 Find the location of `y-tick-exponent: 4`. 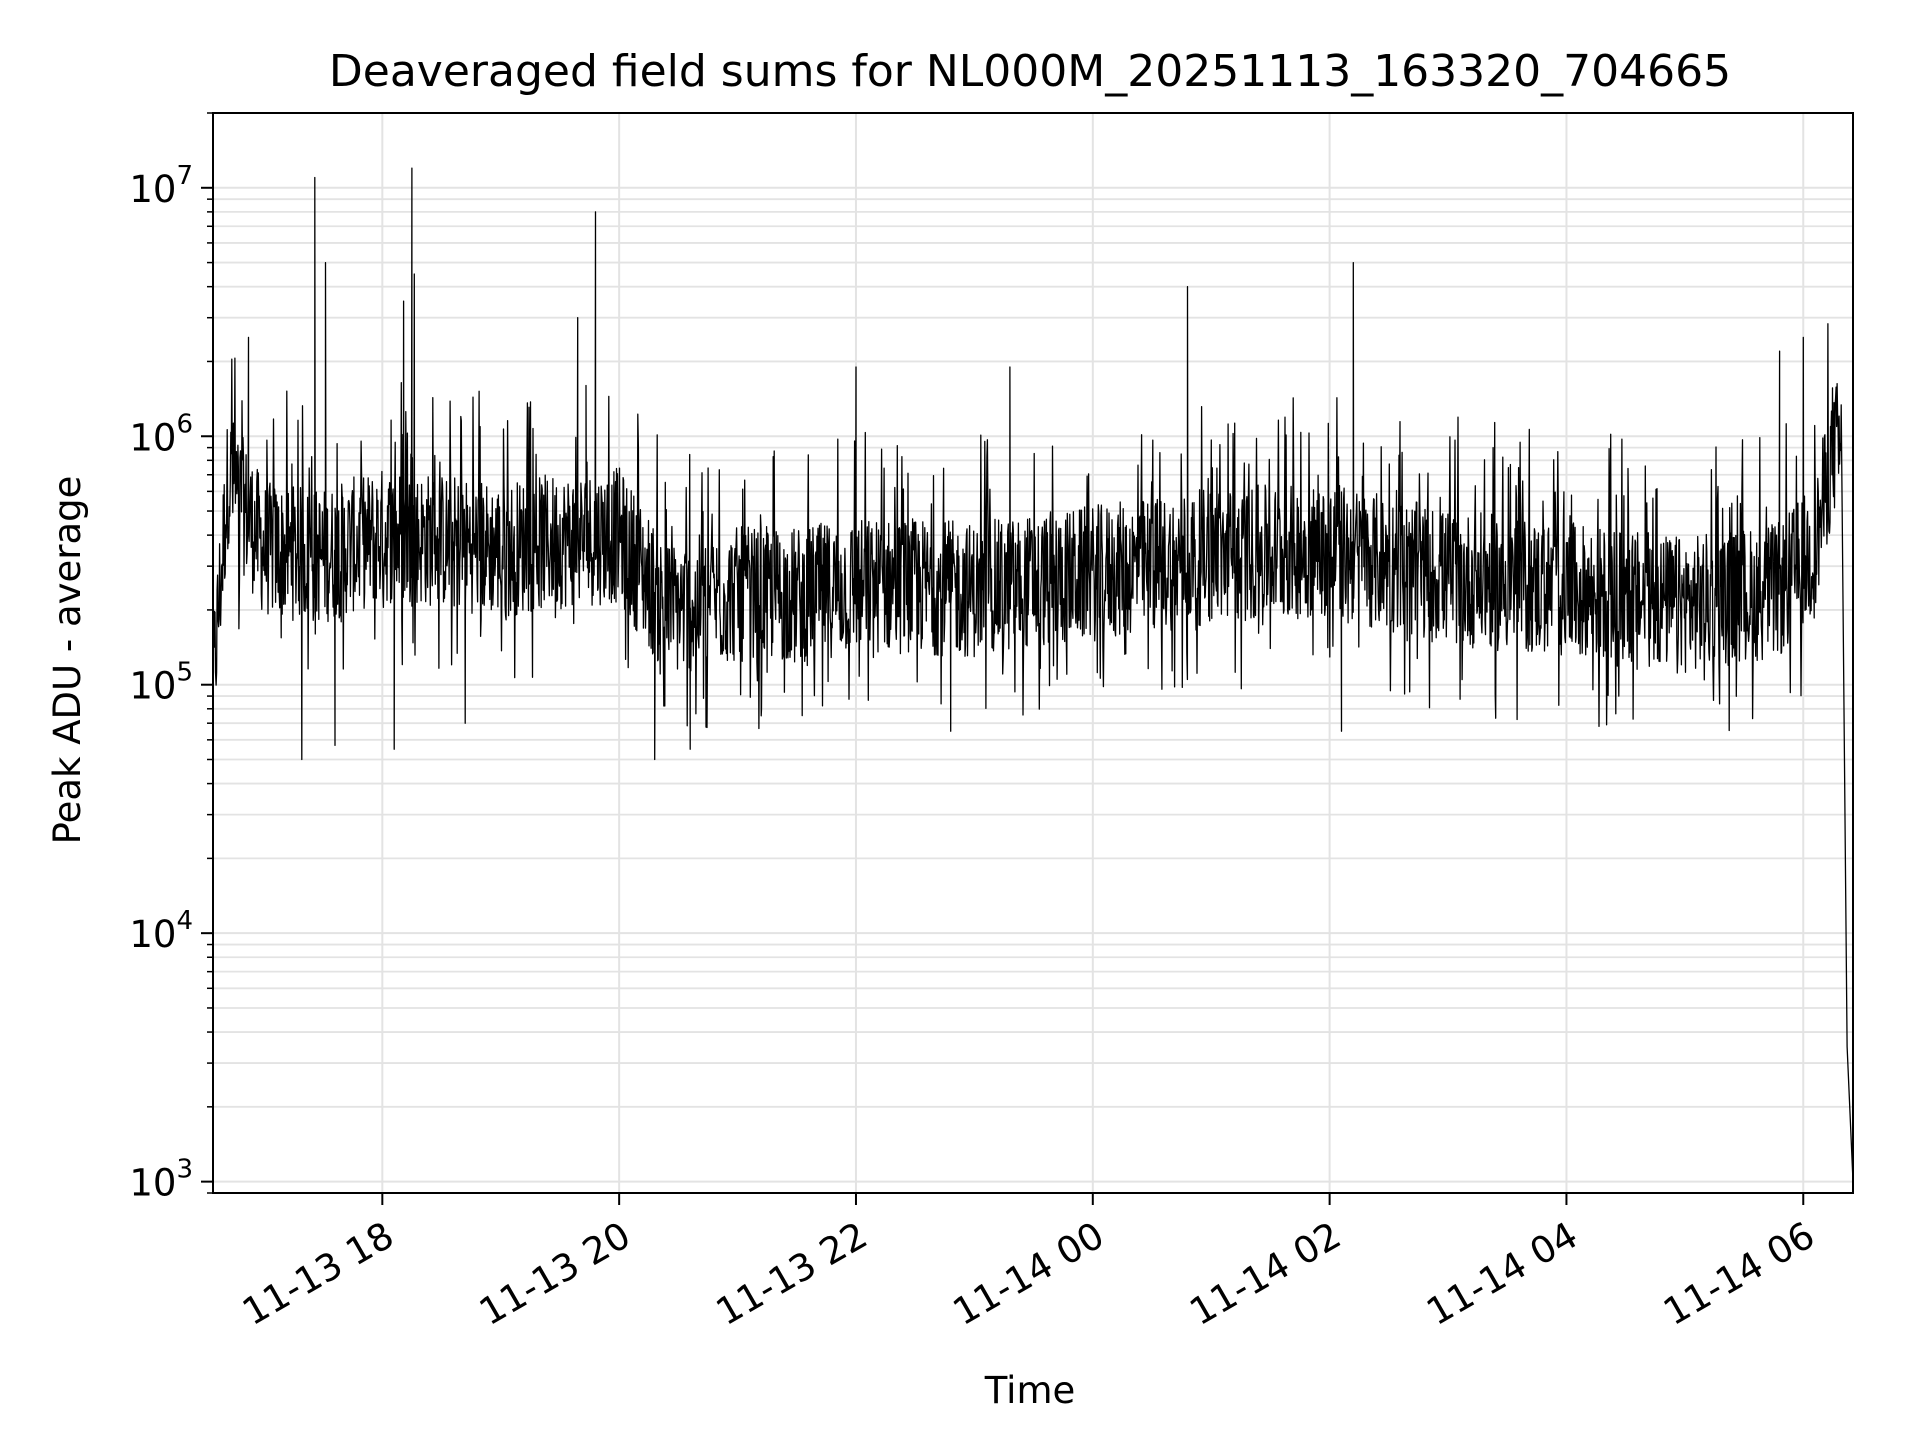

y-tick-exponent: 4 is located at coordinates (184, 921).